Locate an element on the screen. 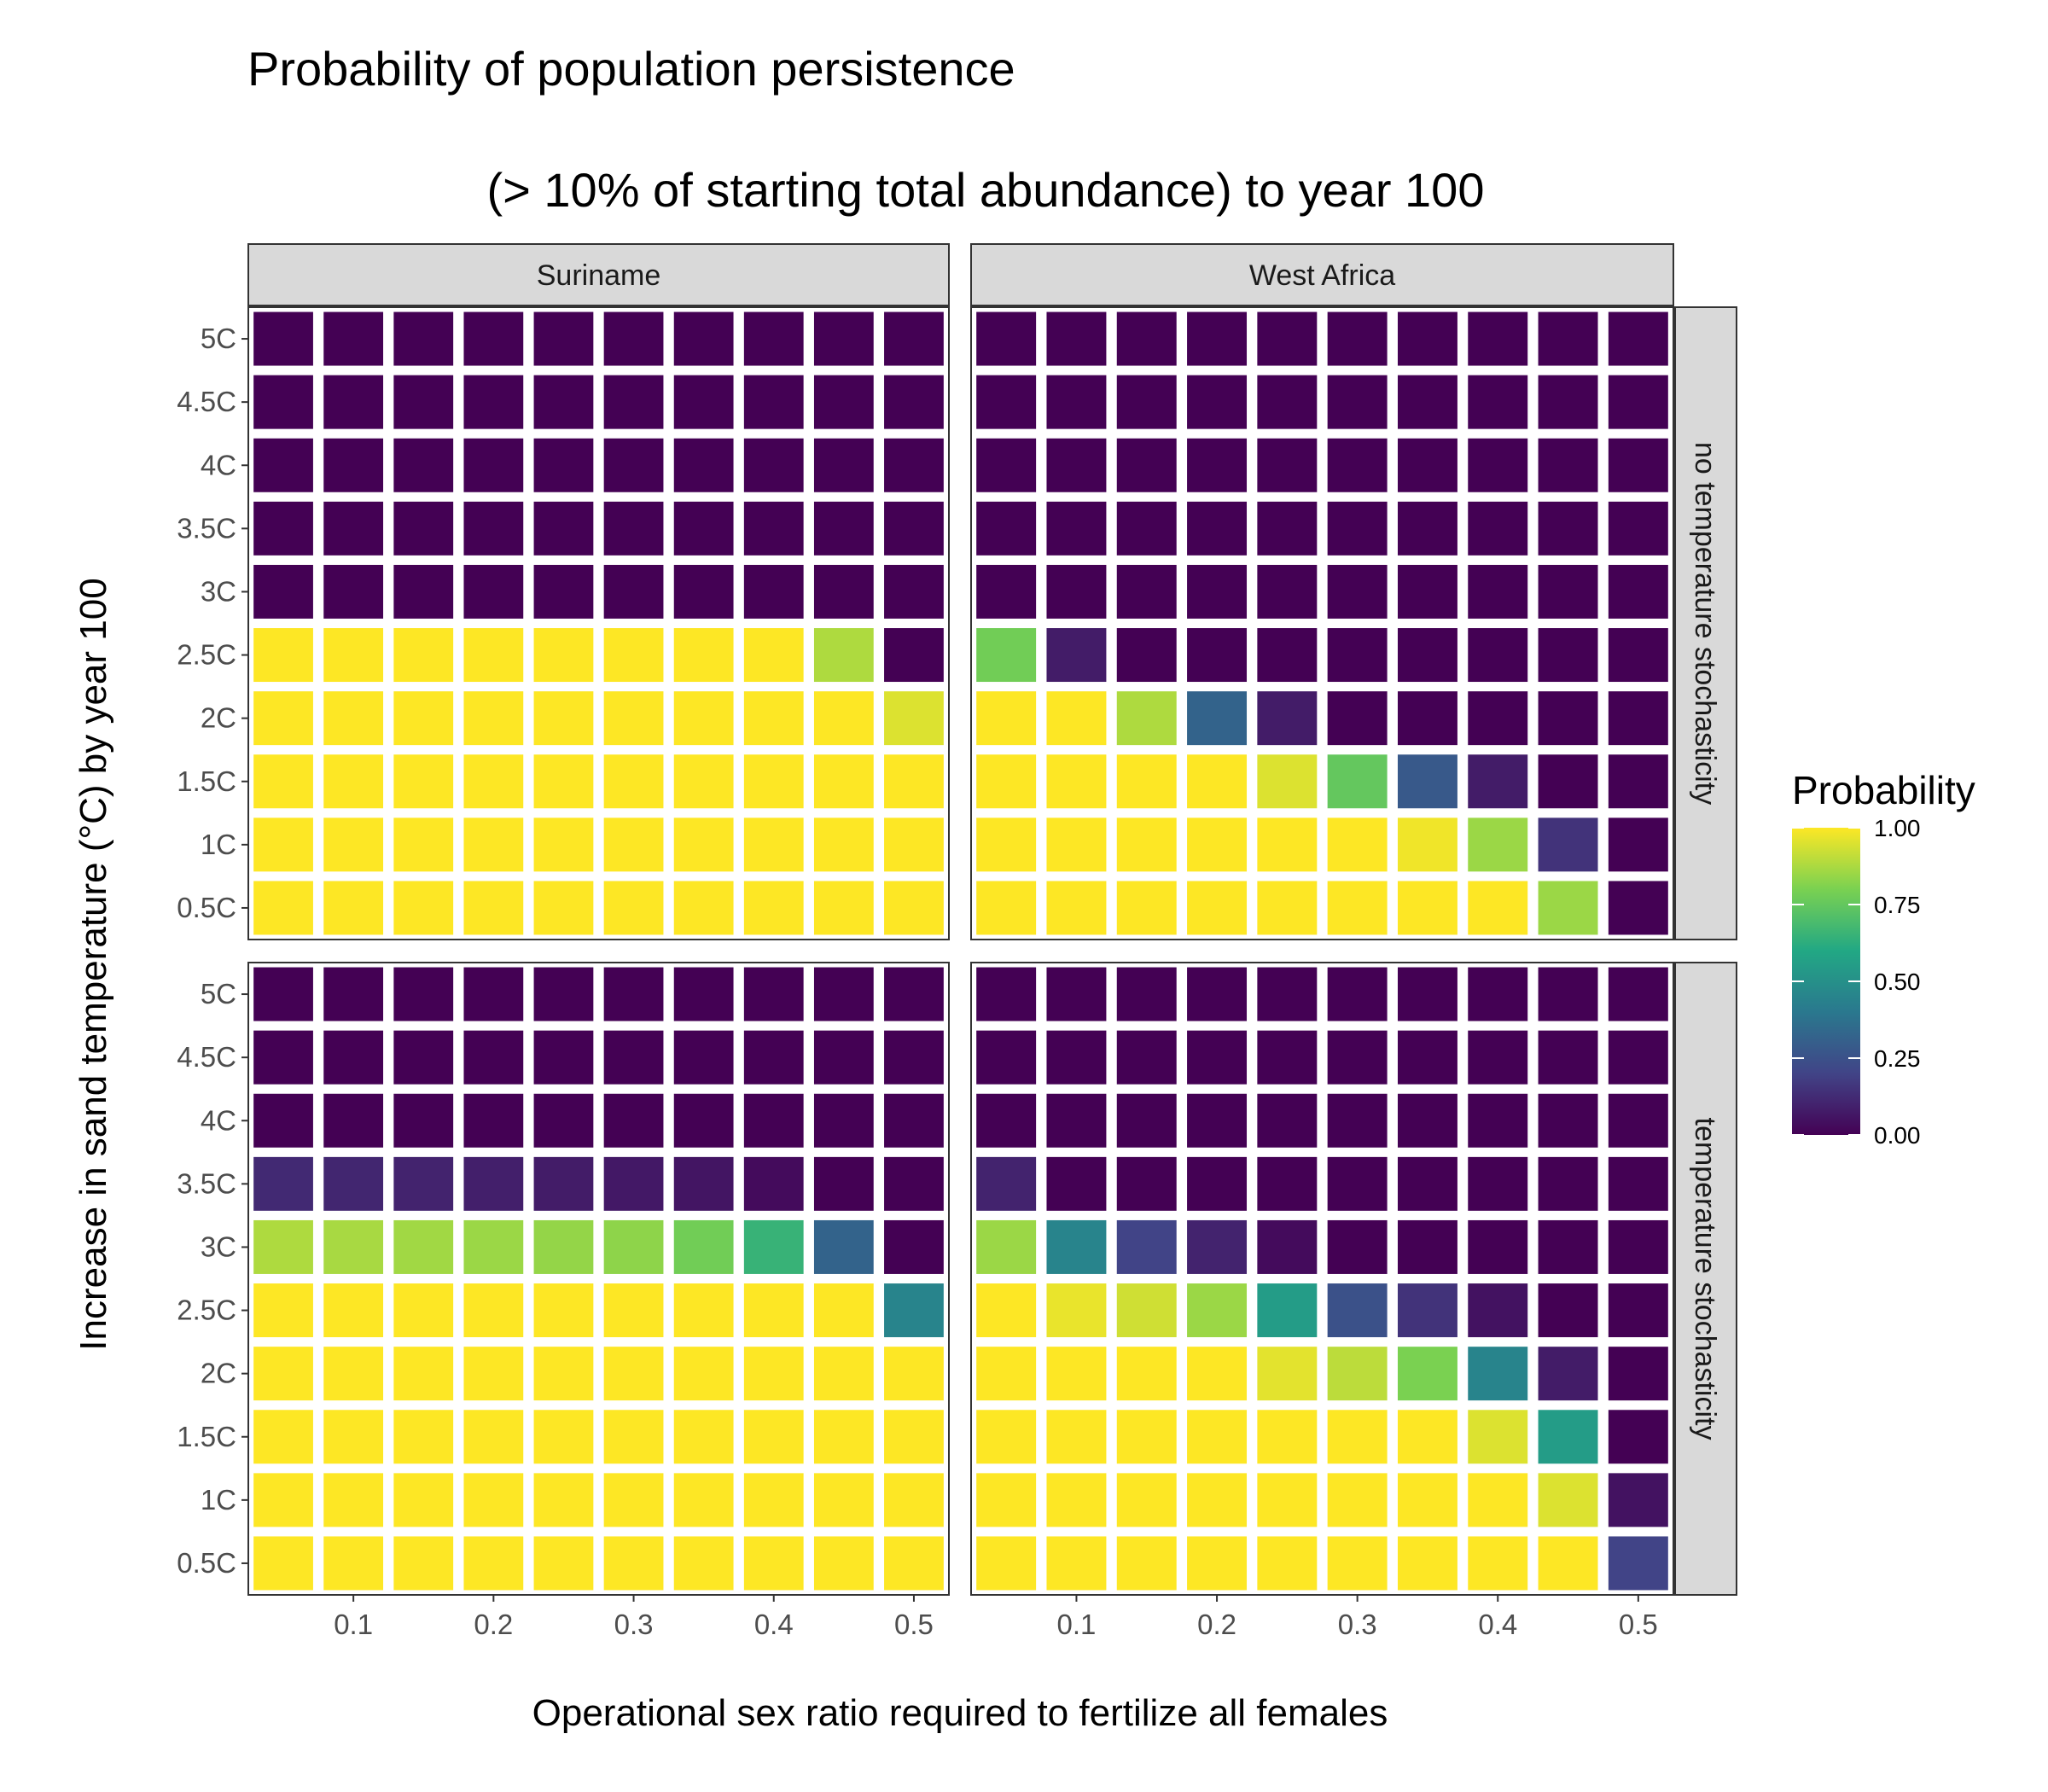 The height and width of the screenshot is (1792, 2048). legend-tick-label: 1.00 is located at coordinates (1898, 828).